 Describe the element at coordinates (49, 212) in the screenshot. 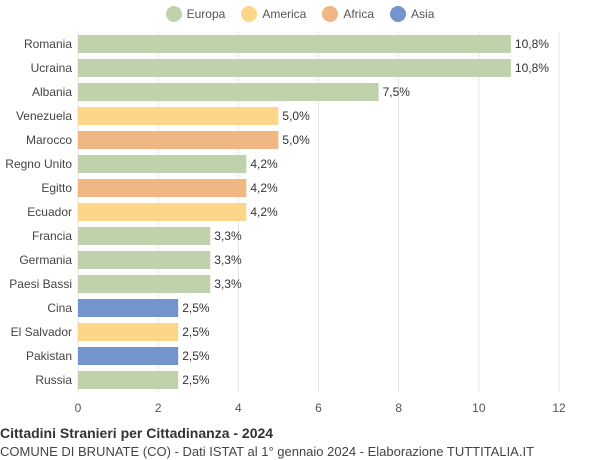

I see `category-label: Ecuador` at that location.